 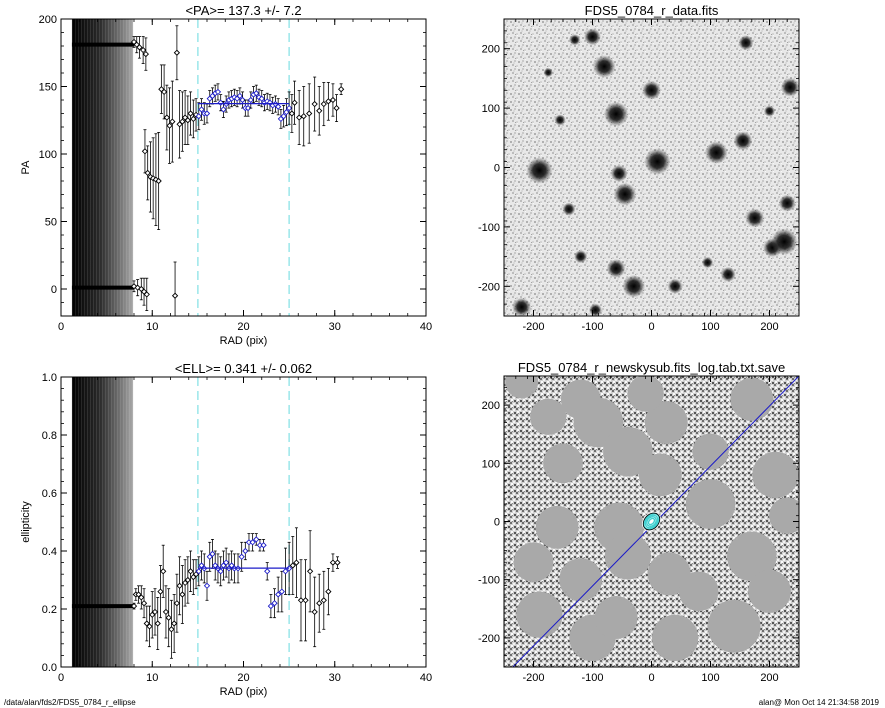 I want to click on y-tick-label: 100, so click(x=491, y=109).